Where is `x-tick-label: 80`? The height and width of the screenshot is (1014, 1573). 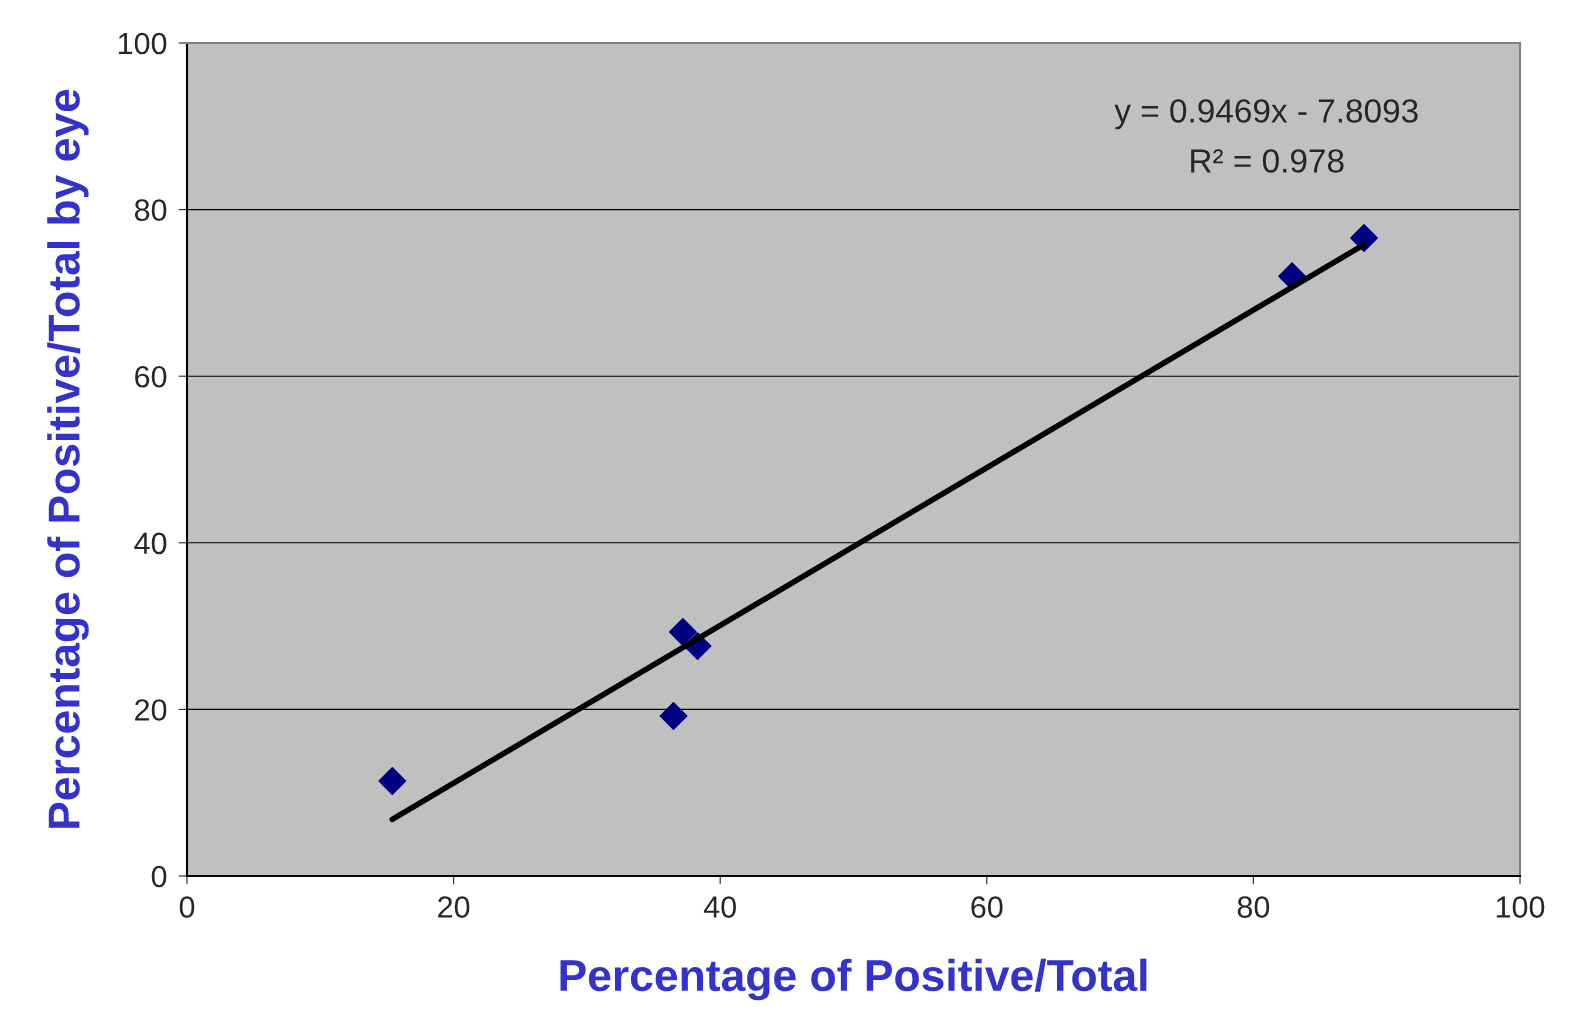 x-tick-label: 80 is located at coordinates (1253, 907).